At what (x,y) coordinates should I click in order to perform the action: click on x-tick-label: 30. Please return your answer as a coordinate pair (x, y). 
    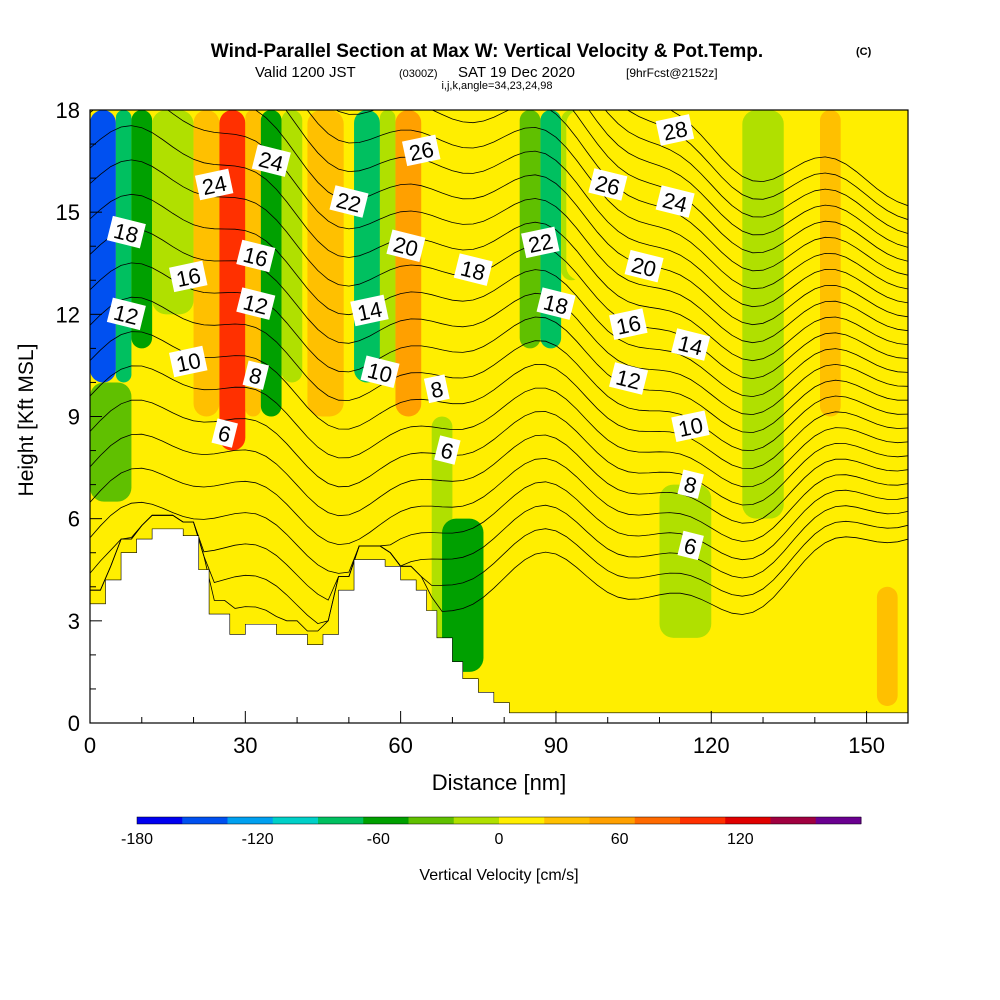
    Looking at the image, I should click on (245, 745).